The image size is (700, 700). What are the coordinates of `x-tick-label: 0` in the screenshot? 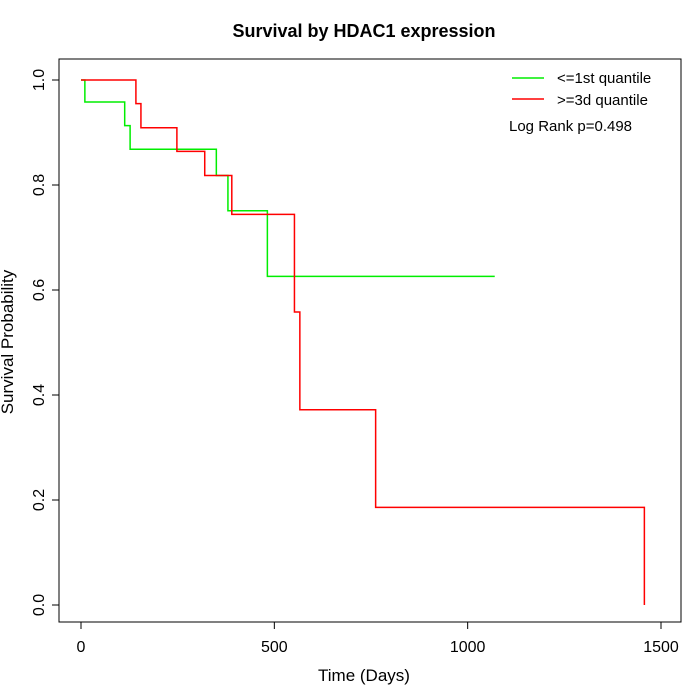 It's located at (81, 647).